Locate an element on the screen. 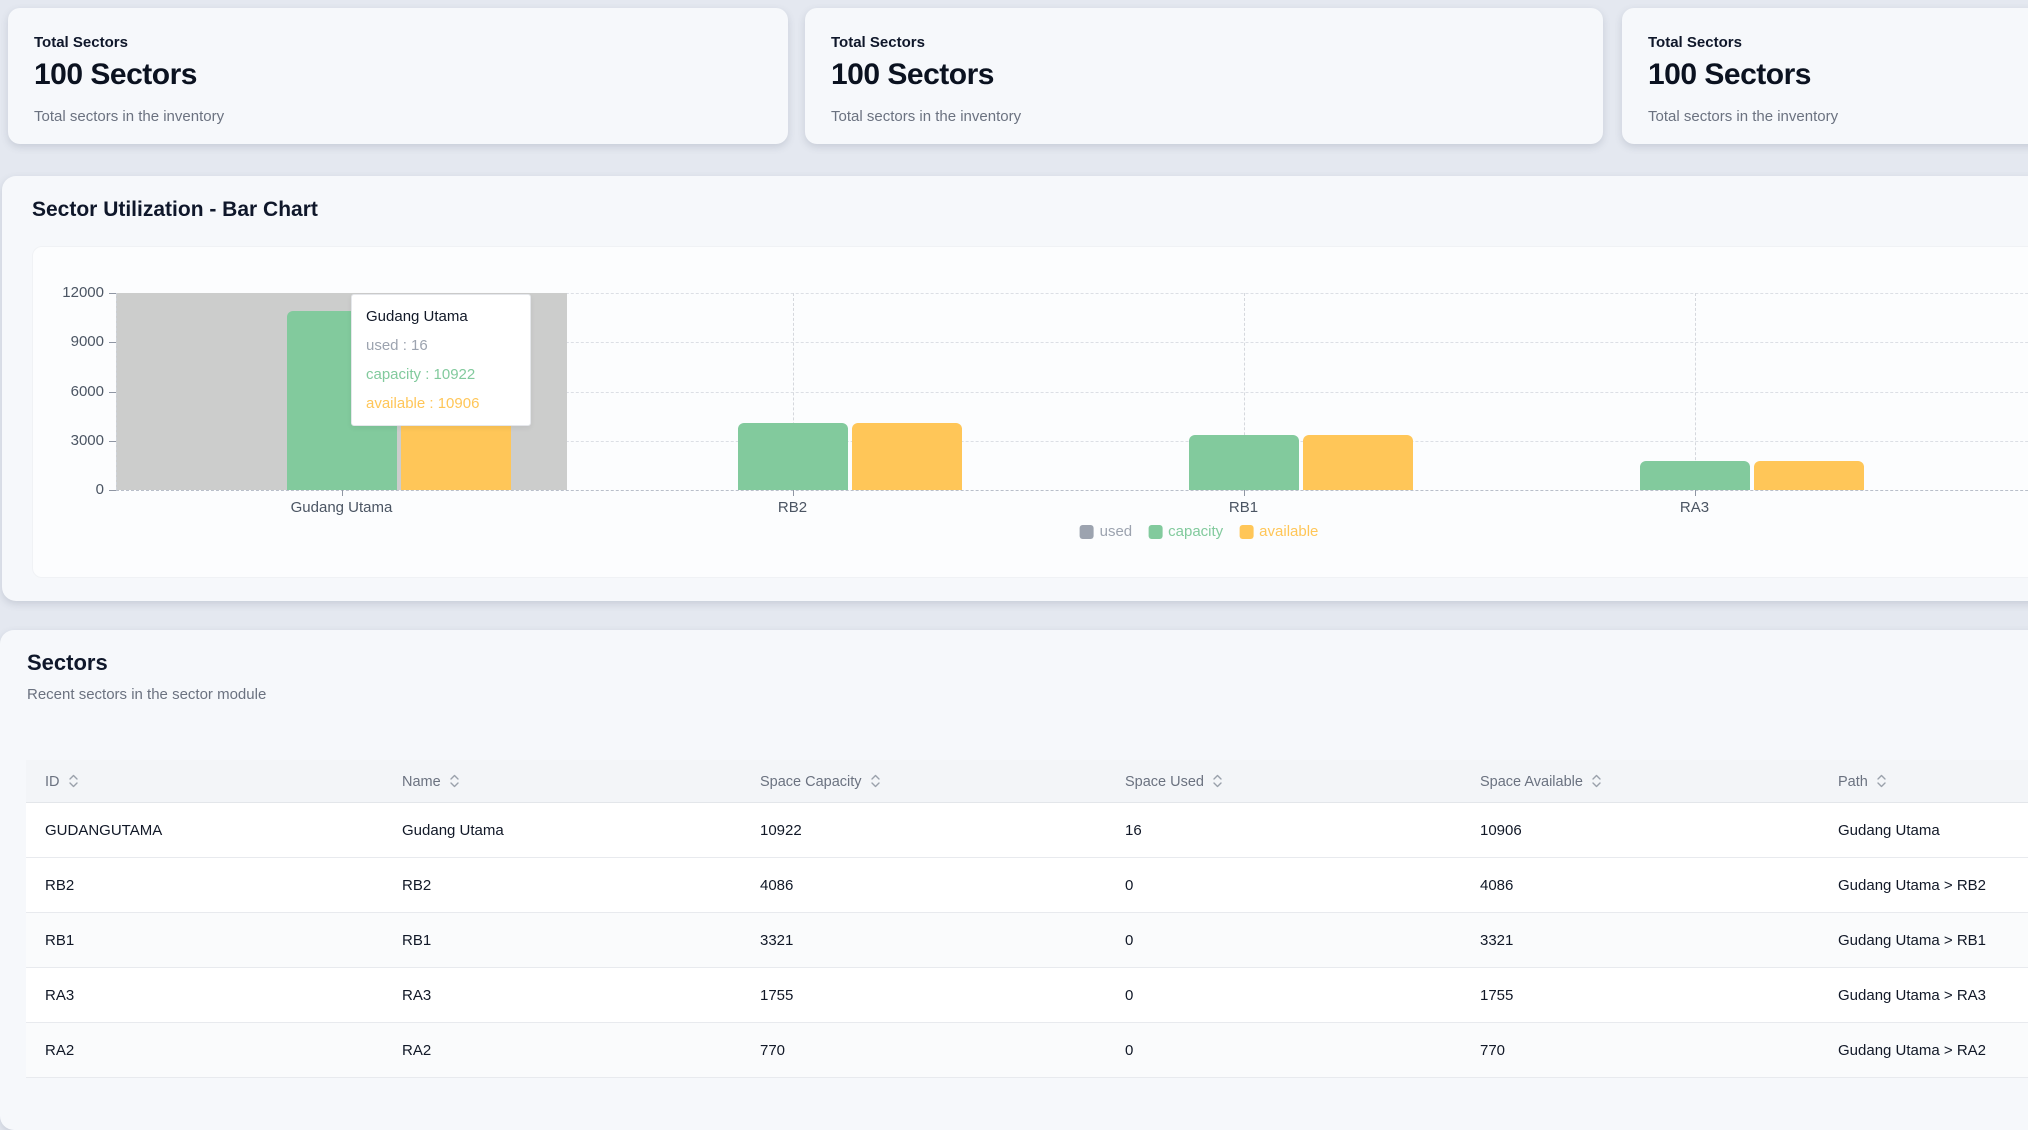 This screenshot has height=1130, width=2028. table-cell: Gudang Utama > RA3 is located at coordinates (1923, 995).